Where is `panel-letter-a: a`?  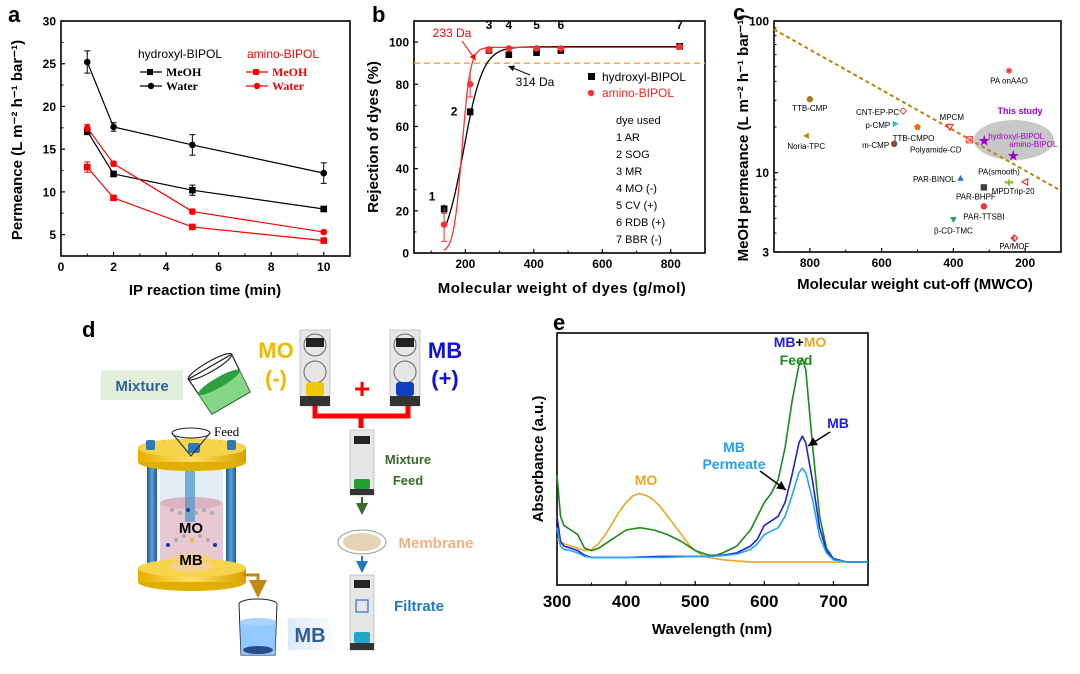 panel-letter-a: a is located at coordinates (14, 14).